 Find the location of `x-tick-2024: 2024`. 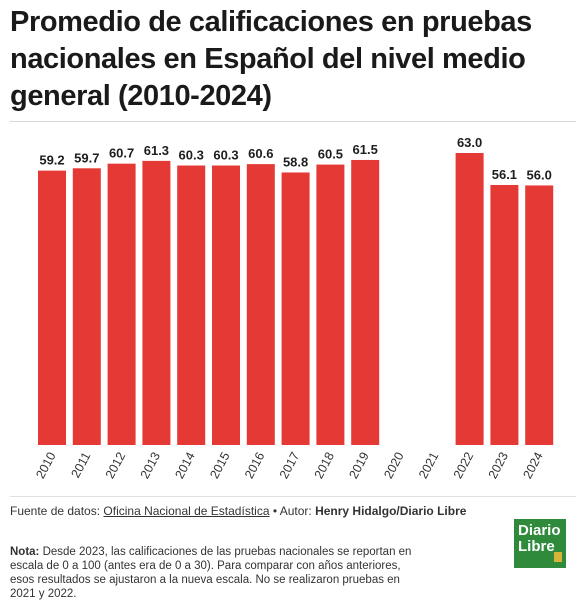

x-tick-2024: 2024 is located at coordinates (532, 465).